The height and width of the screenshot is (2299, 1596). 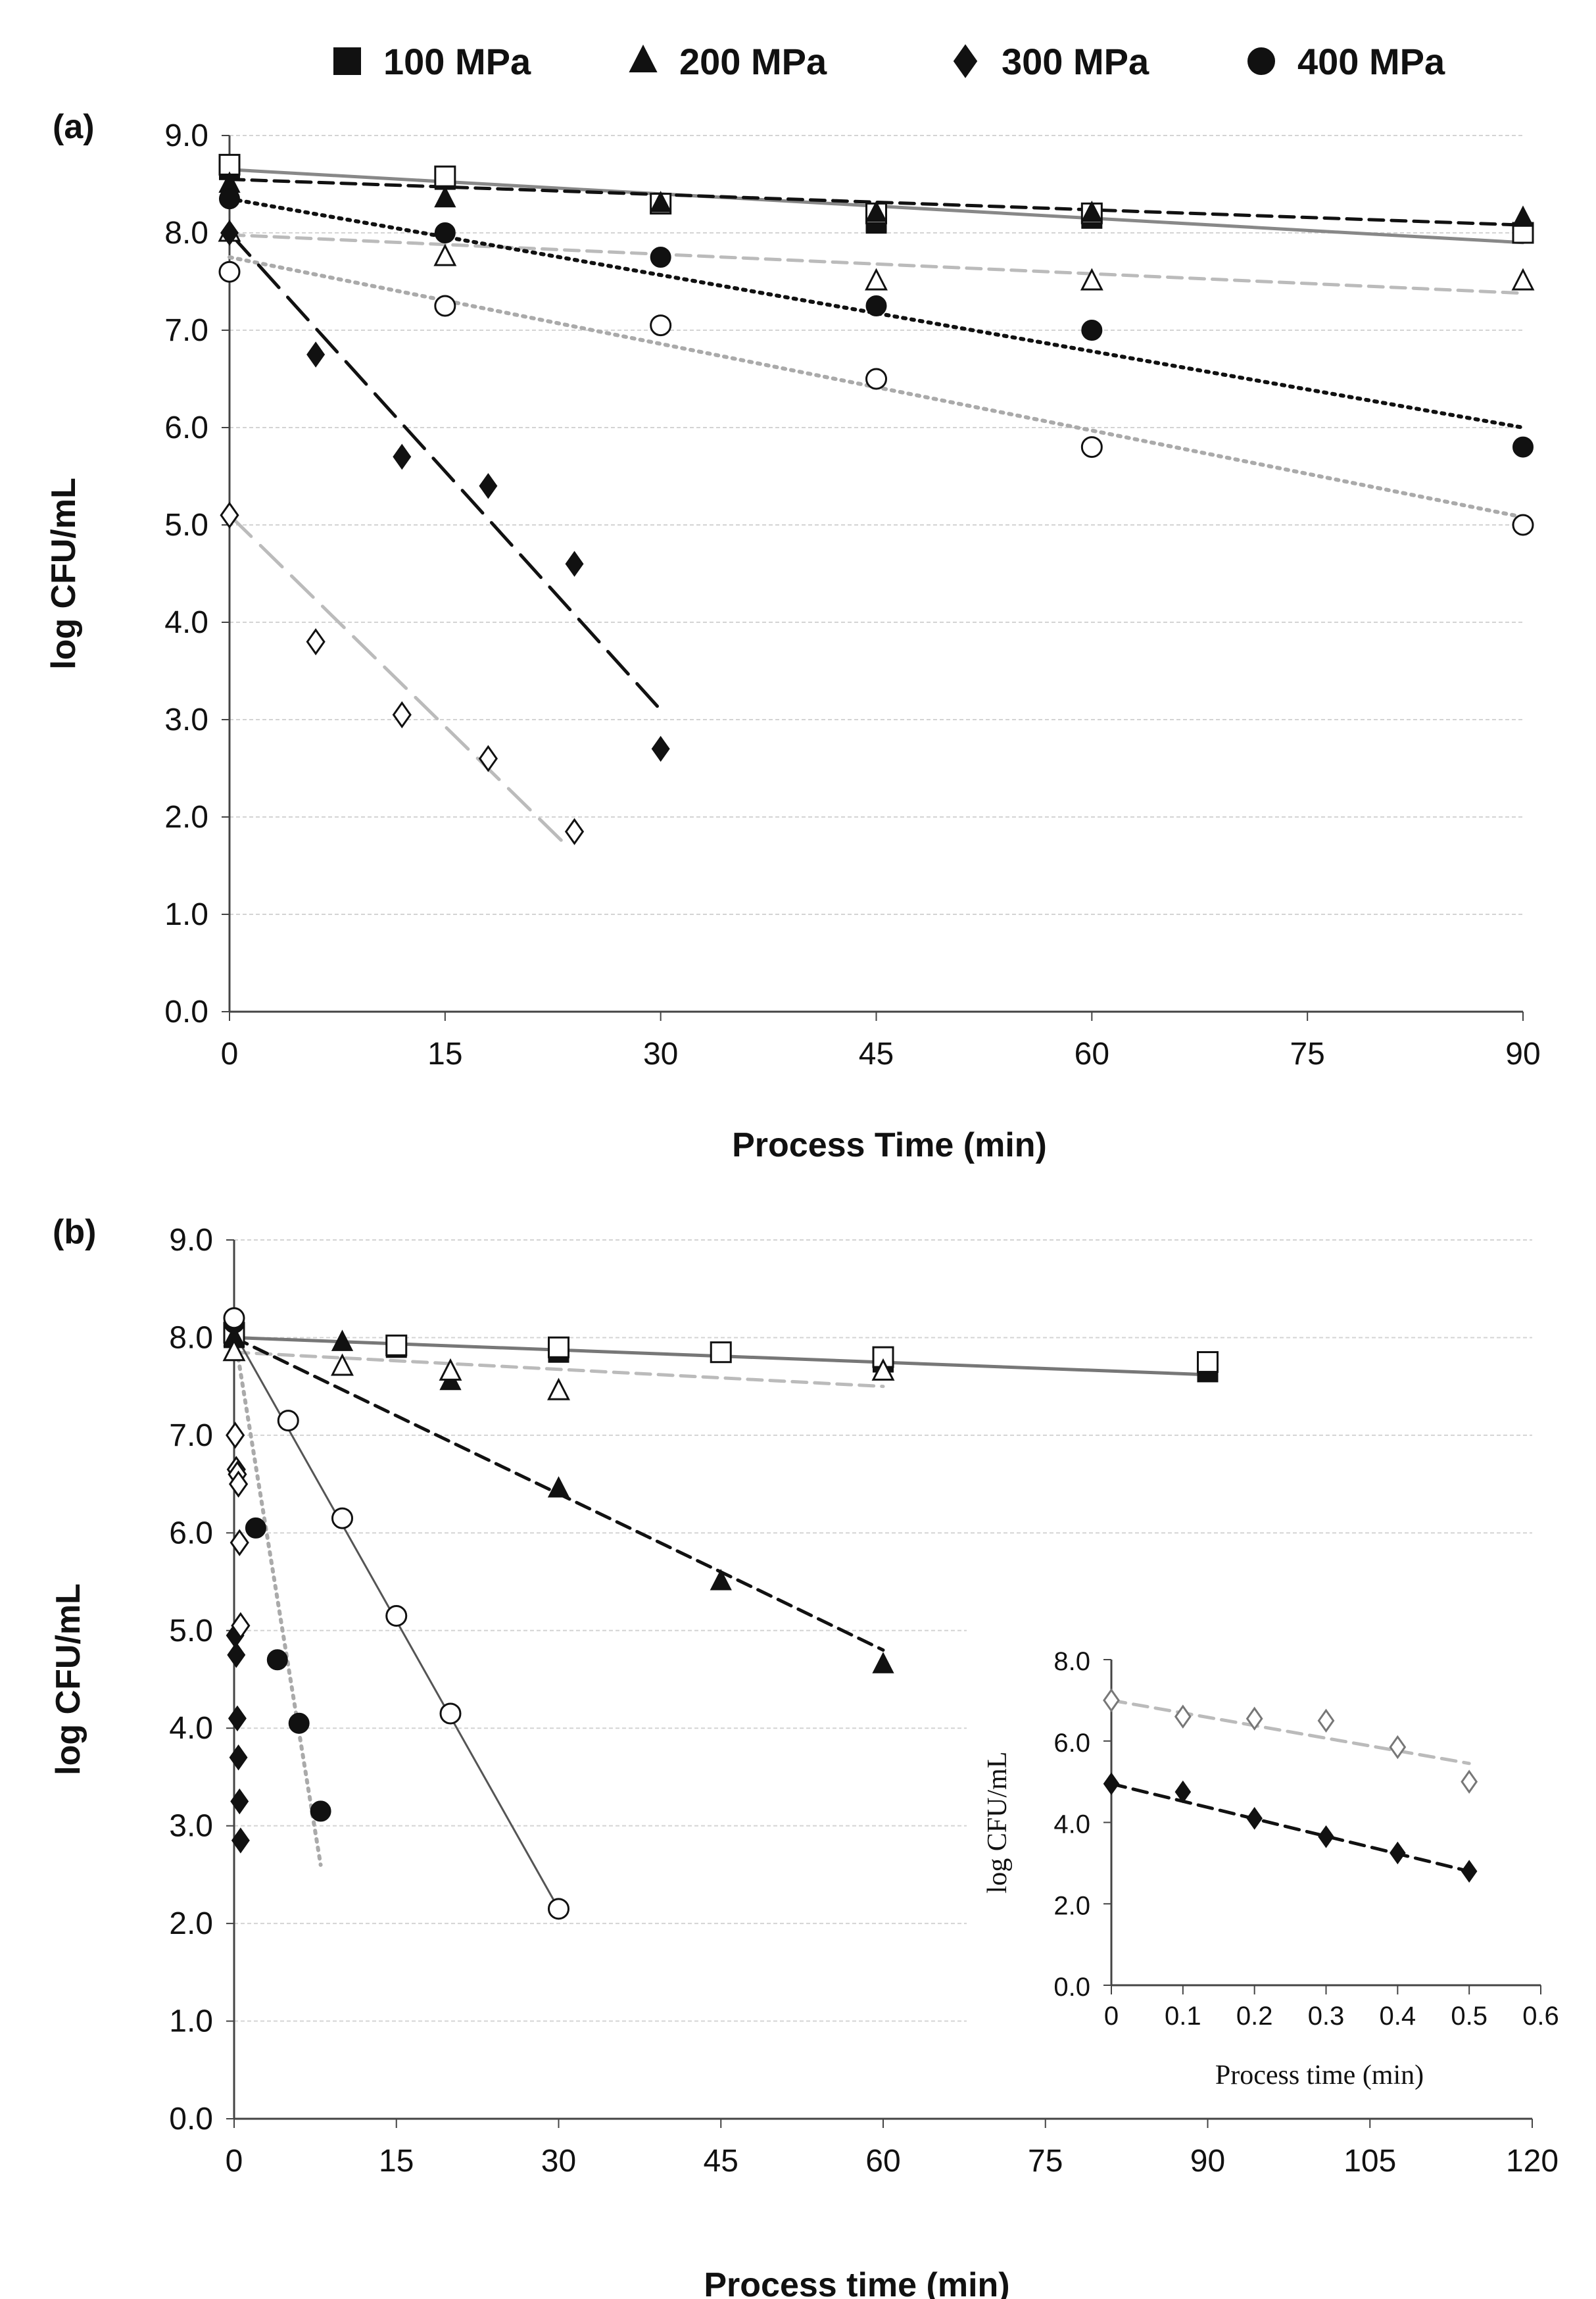 I want to click on legend-marker-diamond, so click(x=966, y=61).